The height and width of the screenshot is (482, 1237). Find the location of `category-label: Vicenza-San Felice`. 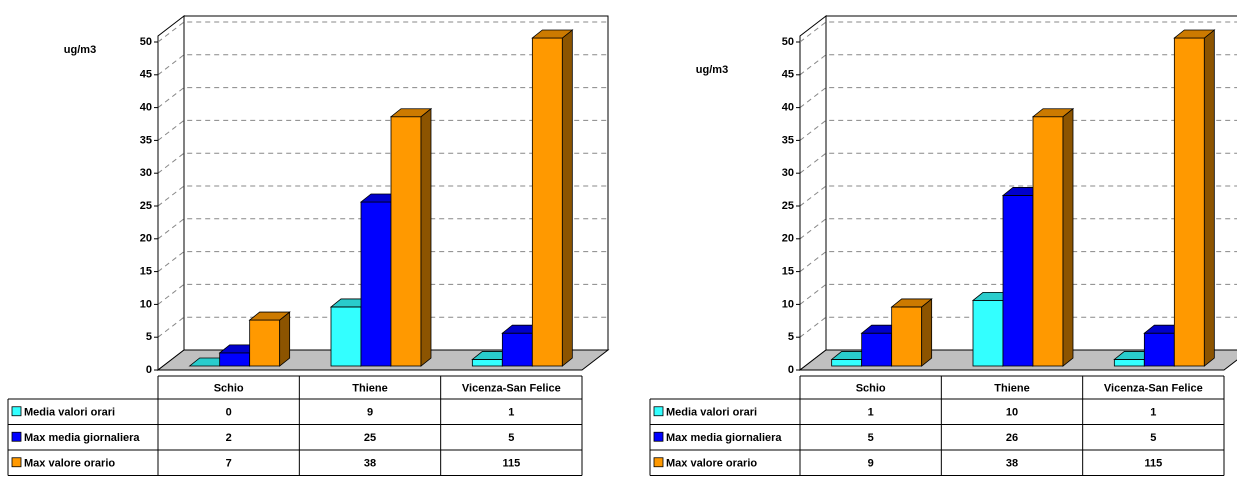

category-label: Vicenza-San Felice is located at coordinates (511, 388).